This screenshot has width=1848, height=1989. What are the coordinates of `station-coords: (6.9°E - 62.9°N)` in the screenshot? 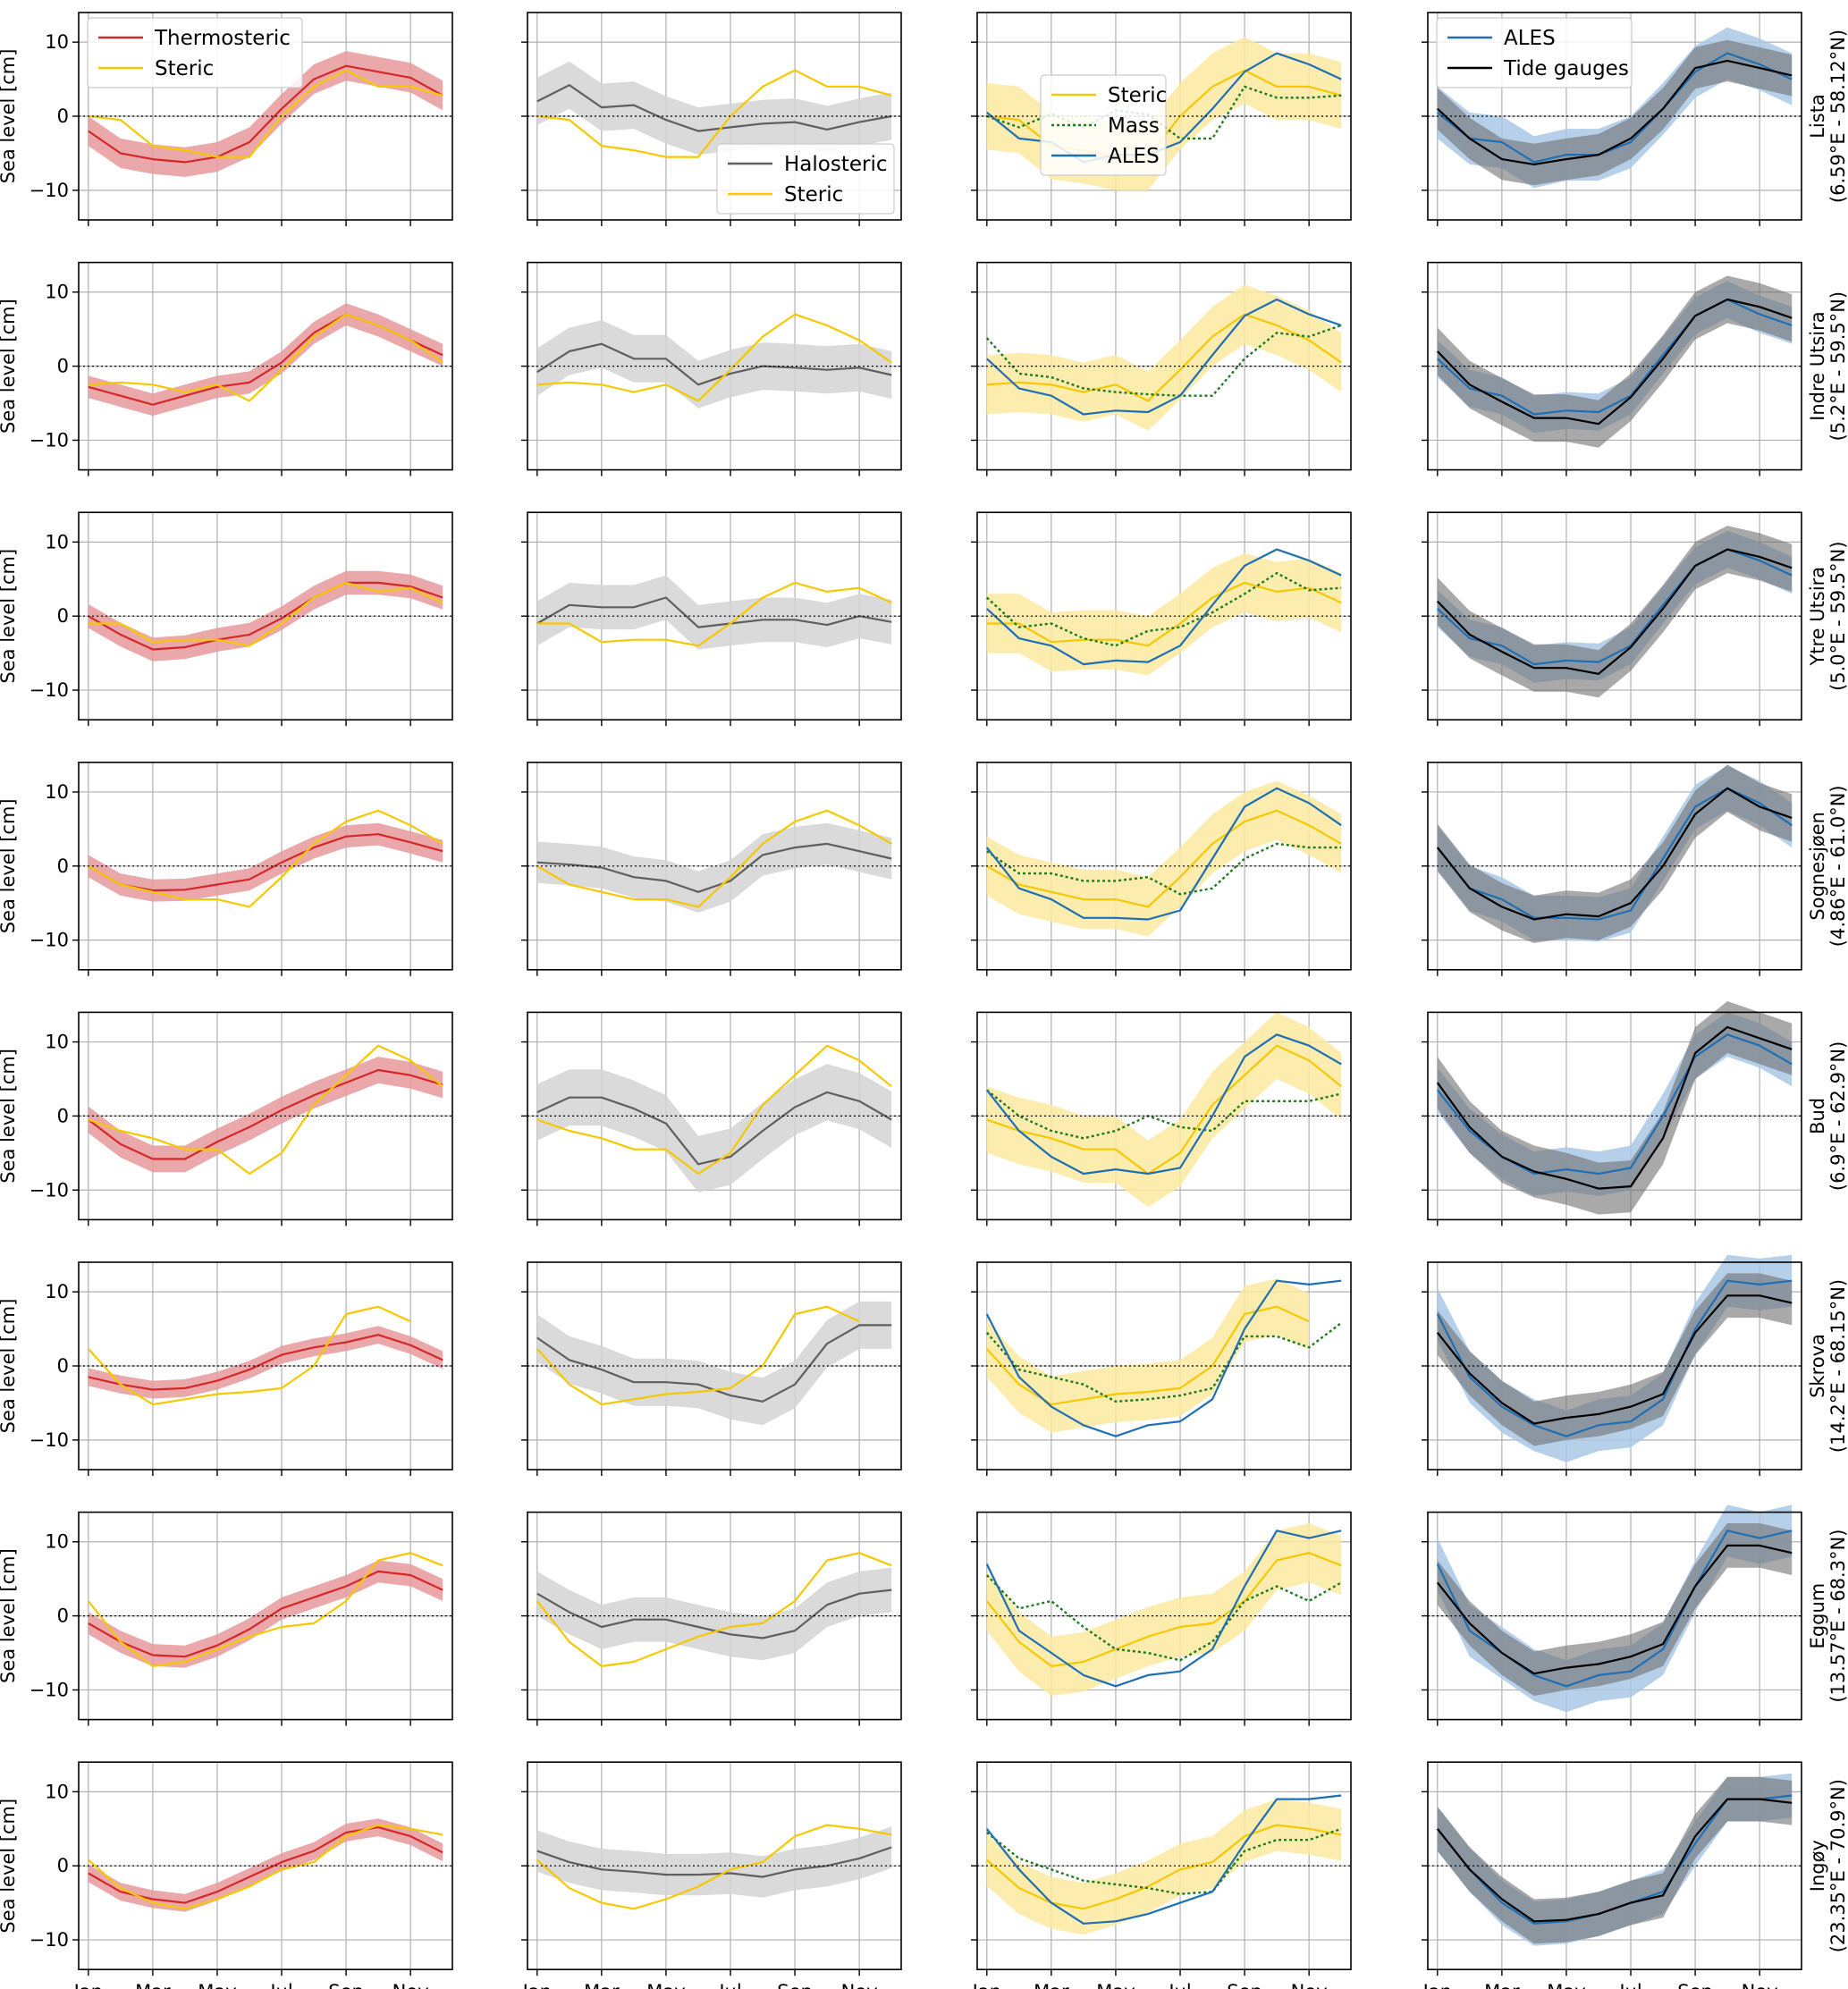 It's located at (1837, 1116).